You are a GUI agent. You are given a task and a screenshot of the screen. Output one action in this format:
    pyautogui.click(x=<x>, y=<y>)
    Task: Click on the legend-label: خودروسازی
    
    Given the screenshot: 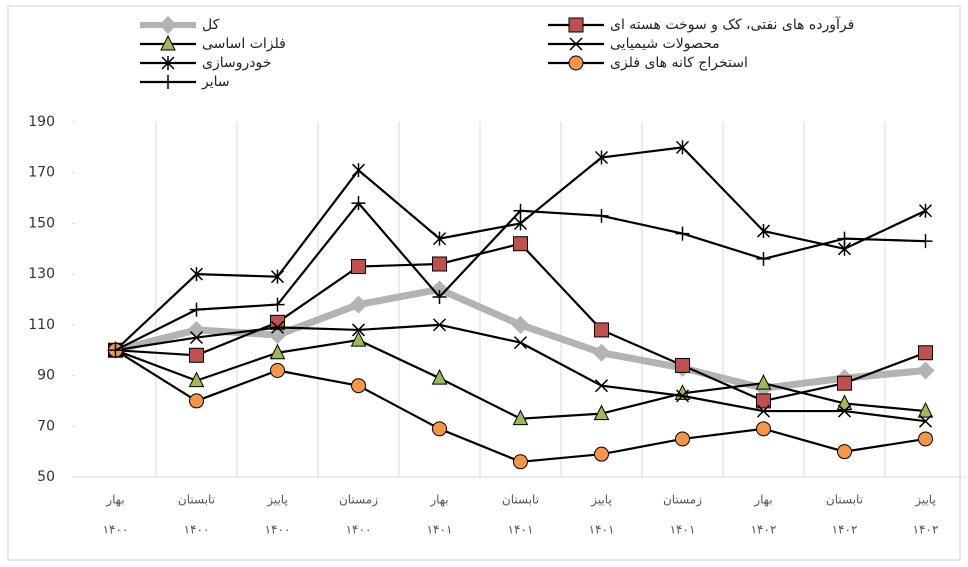 What is the action you would take?
    pyautogui.click(x=236, y=63)
    